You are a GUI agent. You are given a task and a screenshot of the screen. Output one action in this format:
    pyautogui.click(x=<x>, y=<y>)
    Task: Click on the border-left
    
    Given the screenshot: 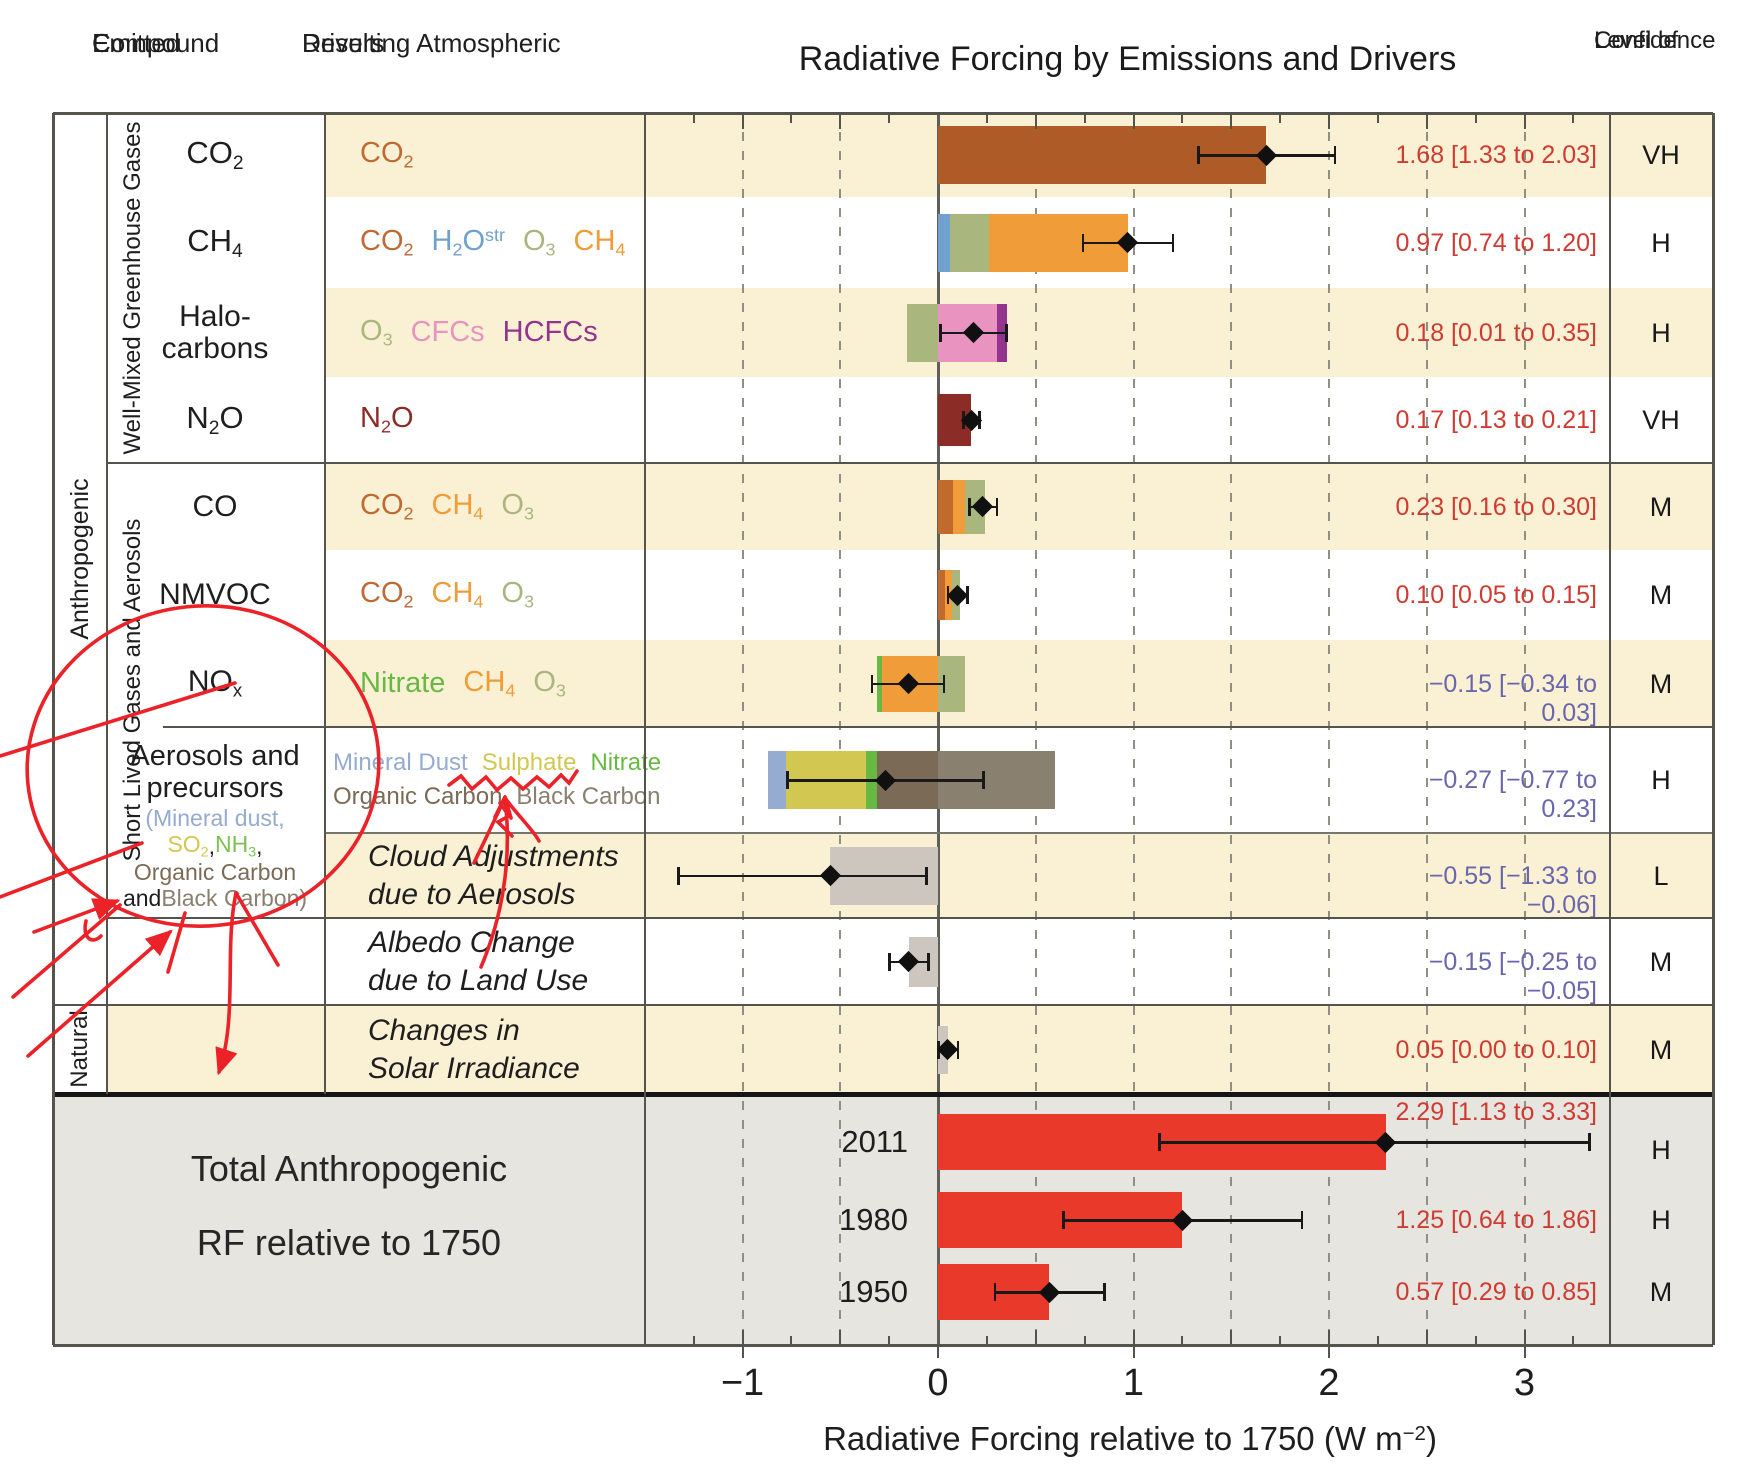 What is the action you would take?
    pyautogui.click(x=53, y=729)
    